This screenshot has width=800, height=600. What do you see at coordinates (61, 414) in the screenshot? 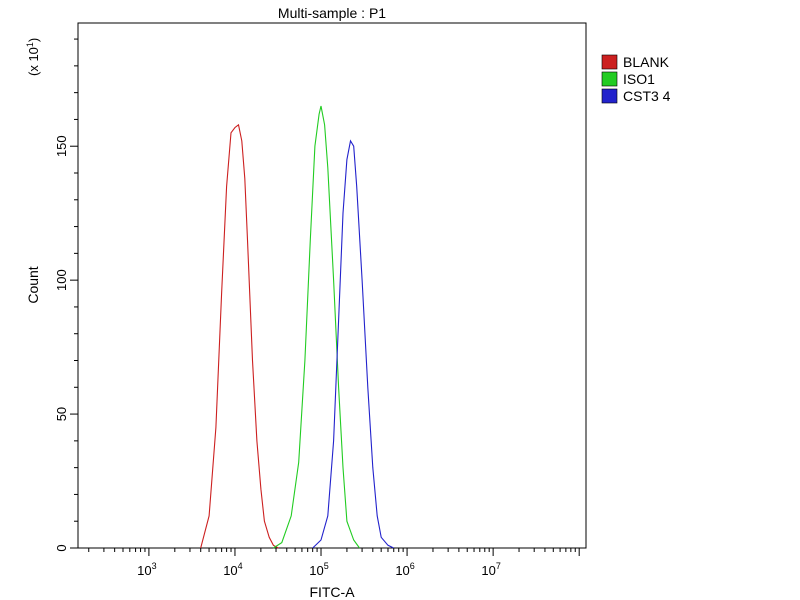
I see `y-tick-label: 50` at bounding box center [61, 414].